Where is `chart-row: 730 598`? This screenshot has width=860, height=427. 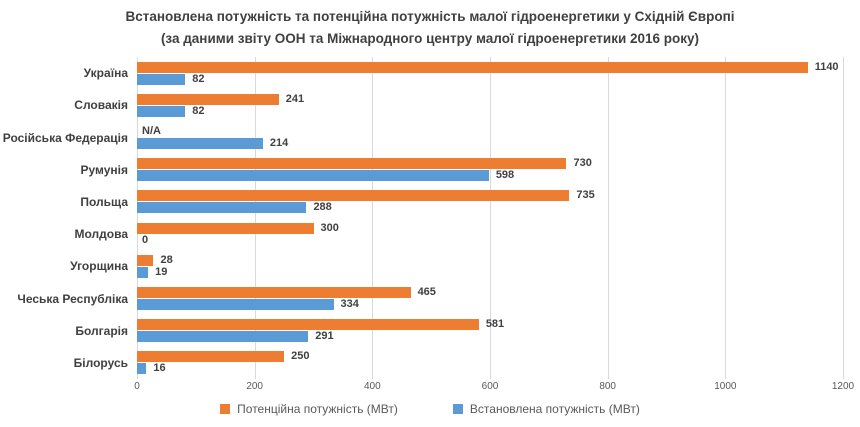 chart-row: 730 598 is located at coordinates (490, 170).